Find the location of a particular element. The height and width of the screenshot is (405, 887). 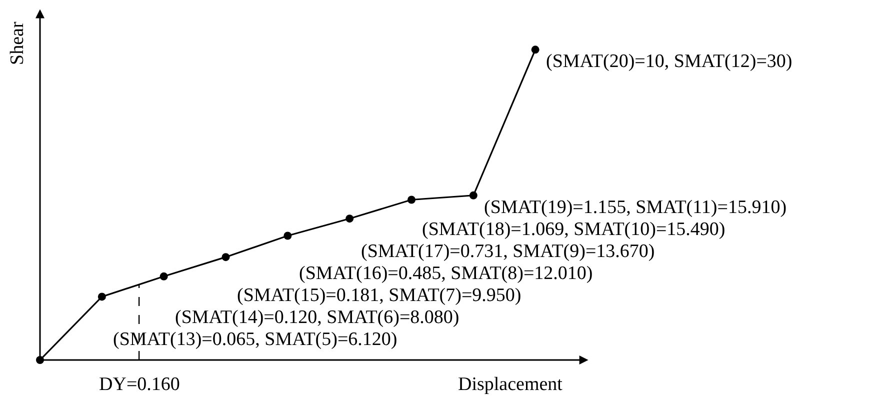

y-axis-title: Shear is located at coordinates (17, 43).